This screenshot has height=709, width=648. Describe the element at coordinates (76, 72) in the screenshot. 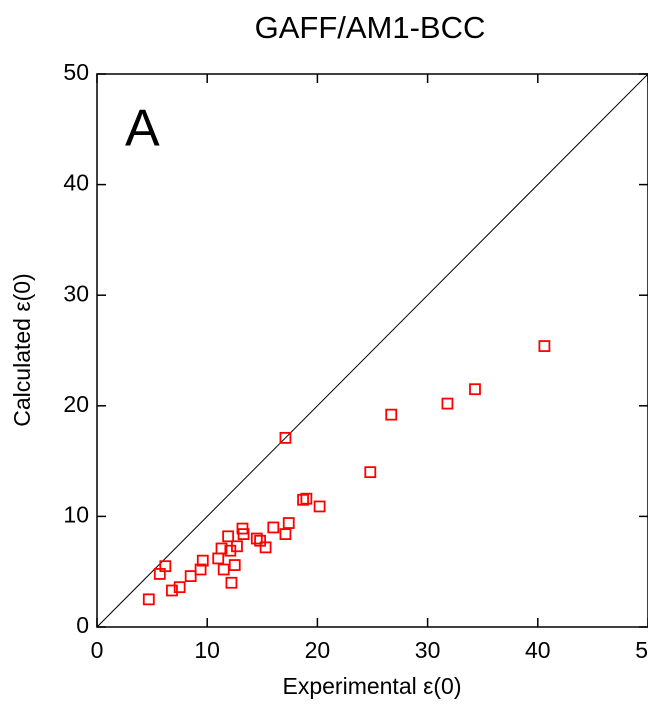

I see `y-tick-label: 50` at that location.